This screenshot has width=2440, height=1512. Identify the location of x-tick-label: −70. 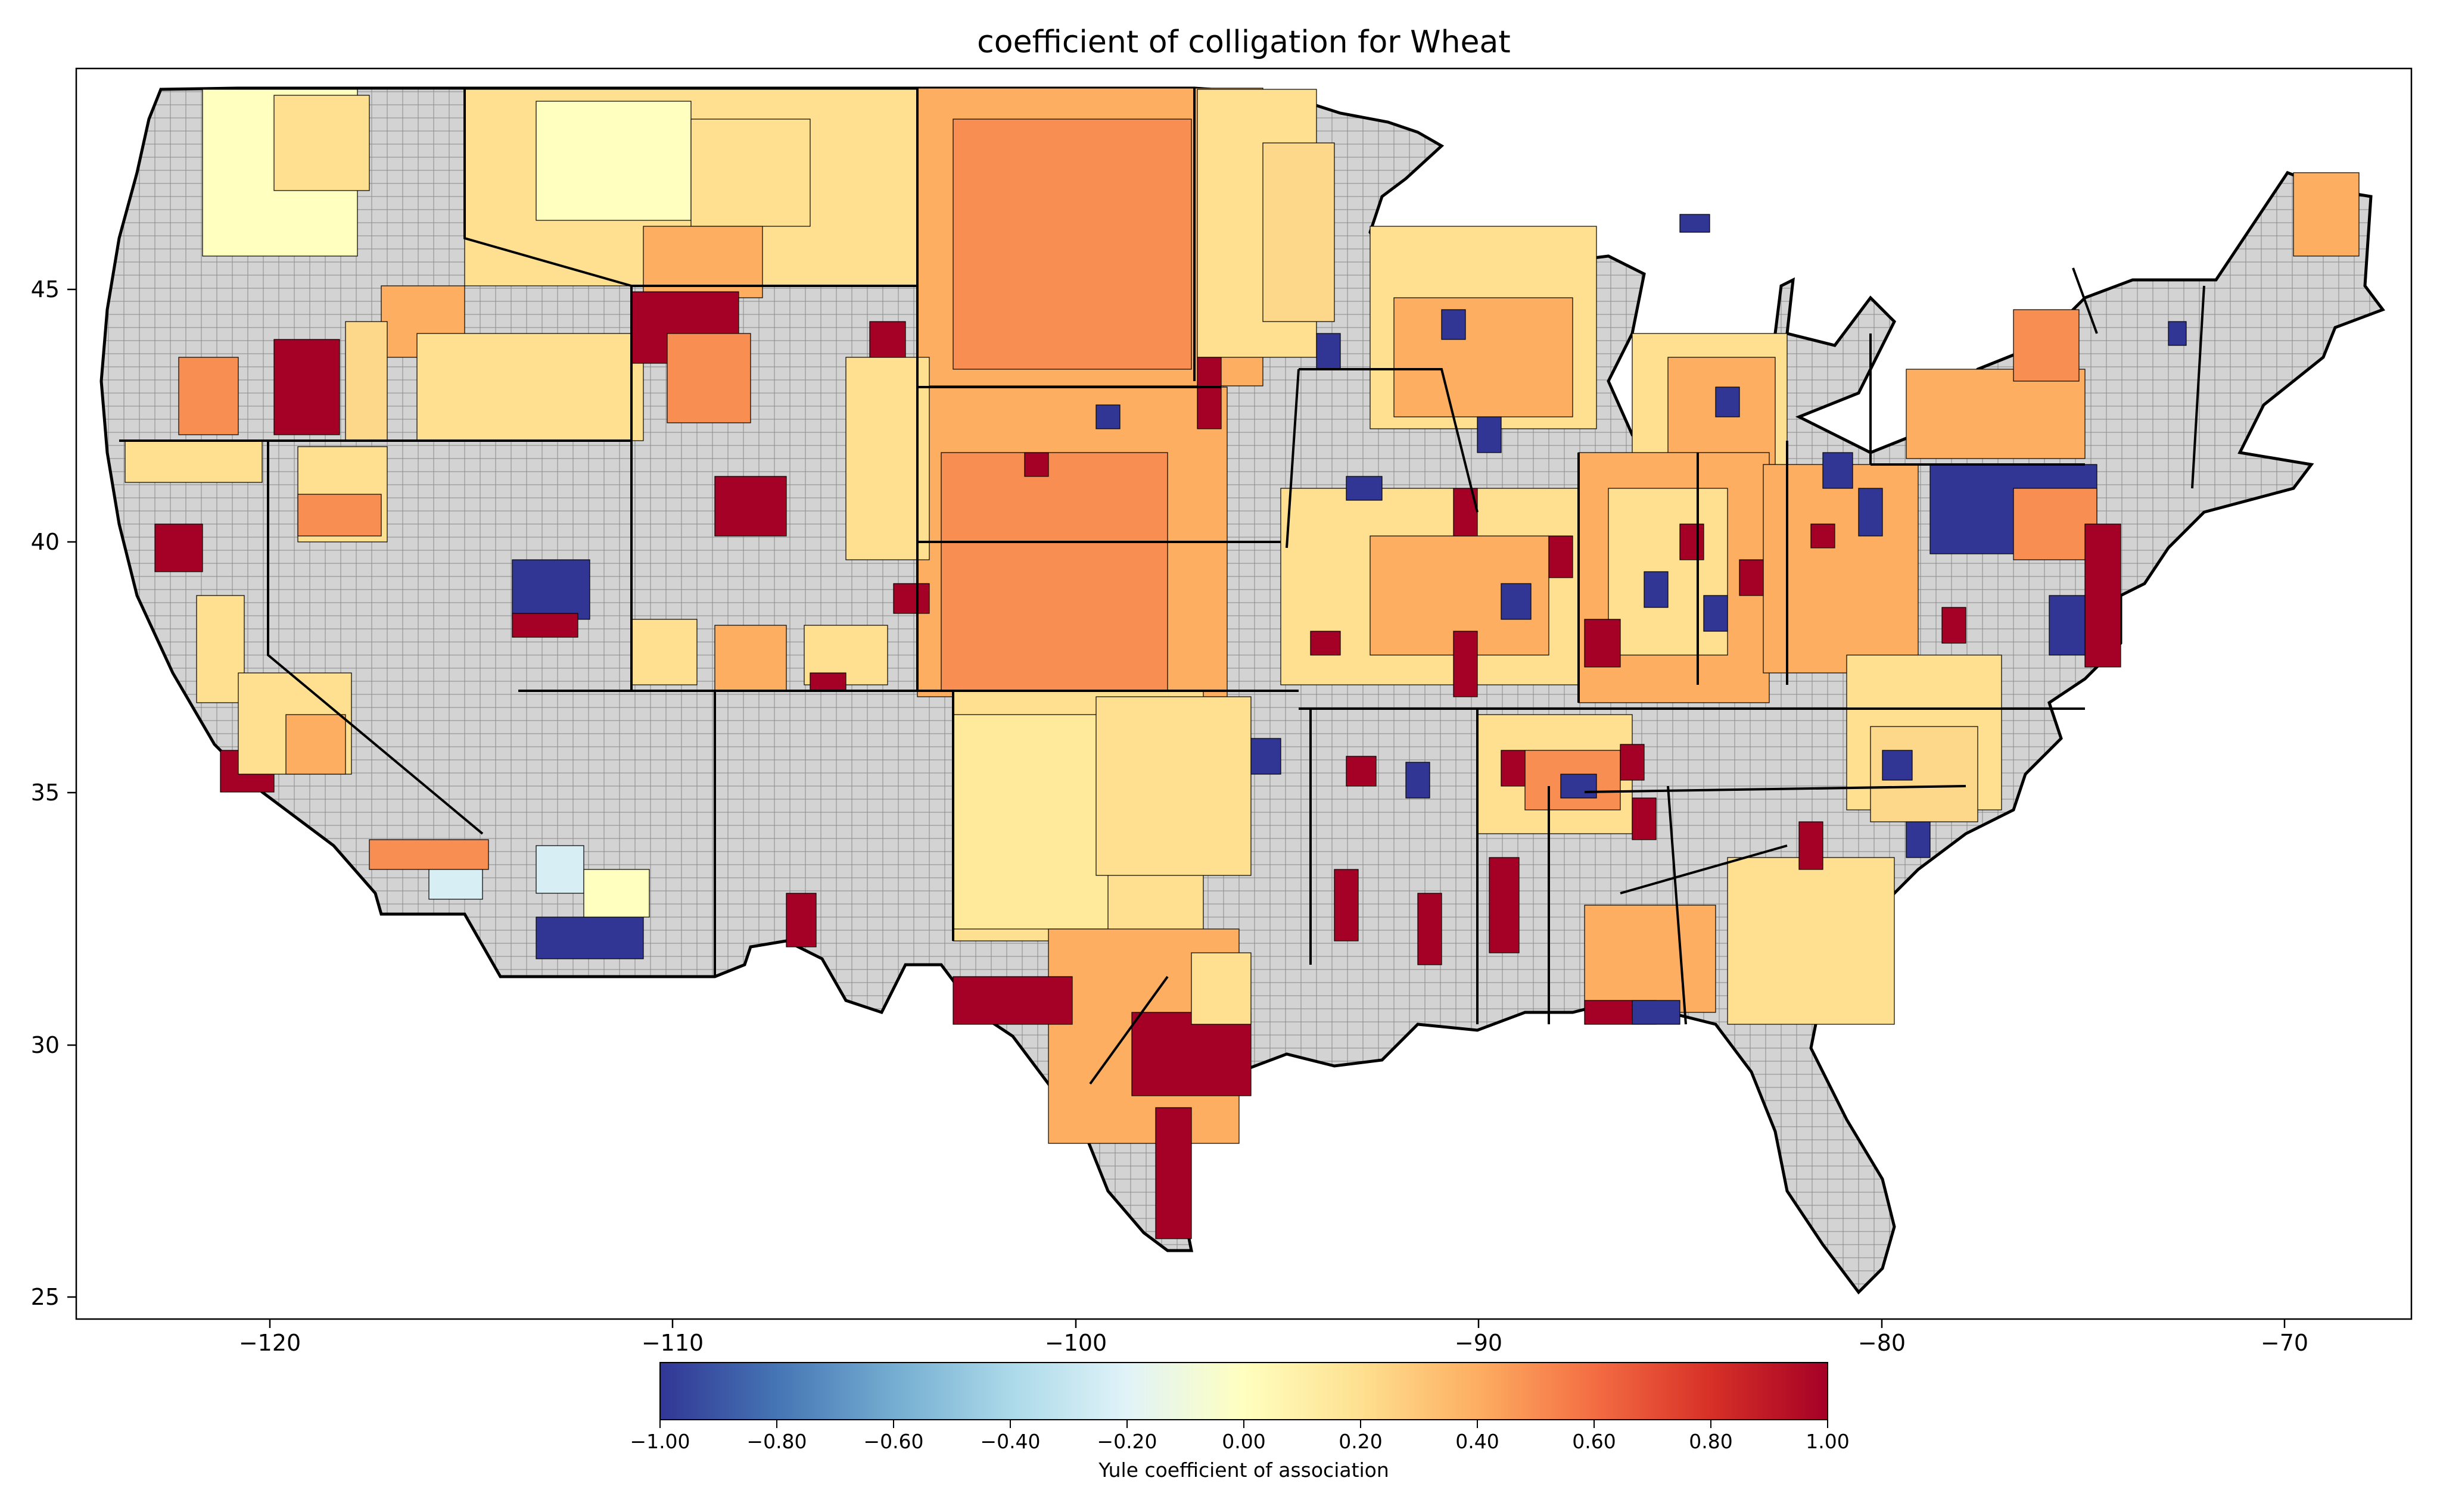
(2284, 1343).